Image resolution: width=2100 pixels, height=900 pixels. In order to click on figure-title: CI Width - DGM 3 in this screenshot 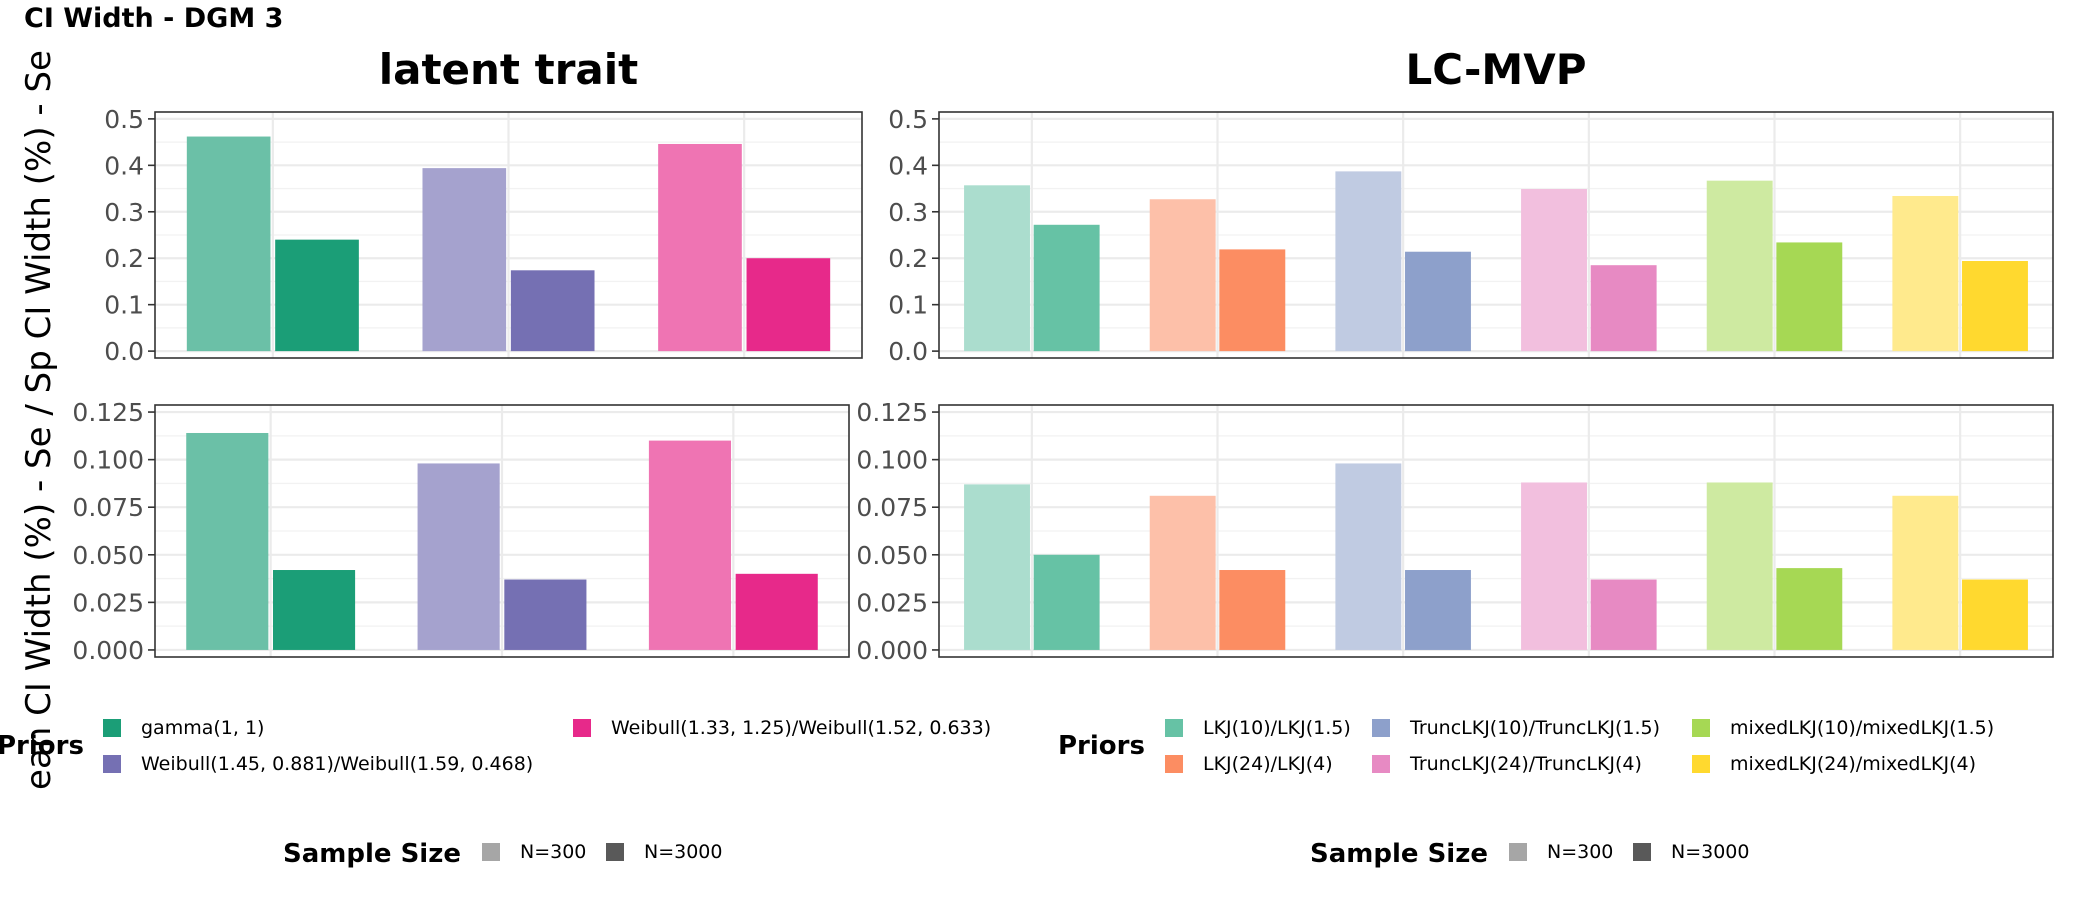, I will do `click(153, 18)`.